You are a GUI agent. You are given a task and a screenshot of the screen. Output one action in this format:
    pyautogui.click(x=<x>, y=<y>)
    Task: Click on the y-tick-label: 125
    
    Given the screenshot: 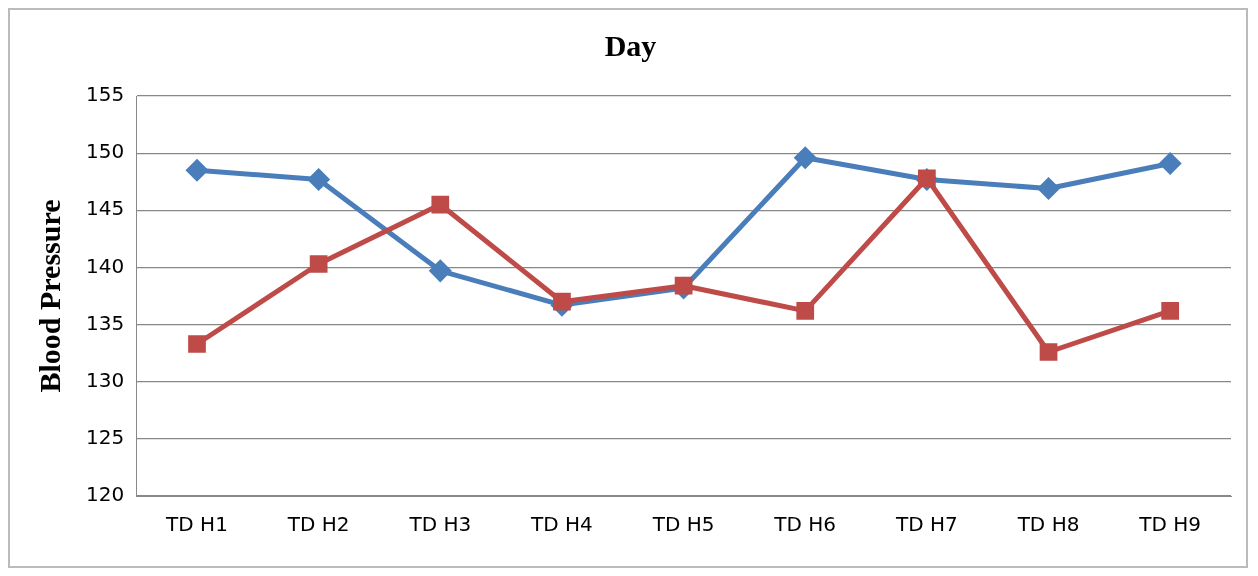 What is the action you would take?
    pyautogui.click(x=105, y=437)
    